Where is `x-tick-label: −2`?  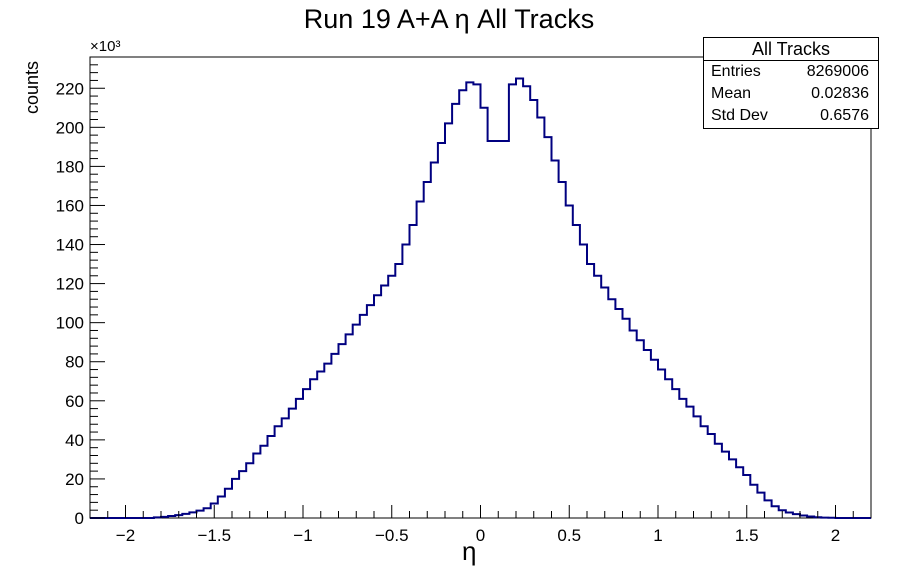 x-tick-label: −2 is located at coordinates (125, 535).